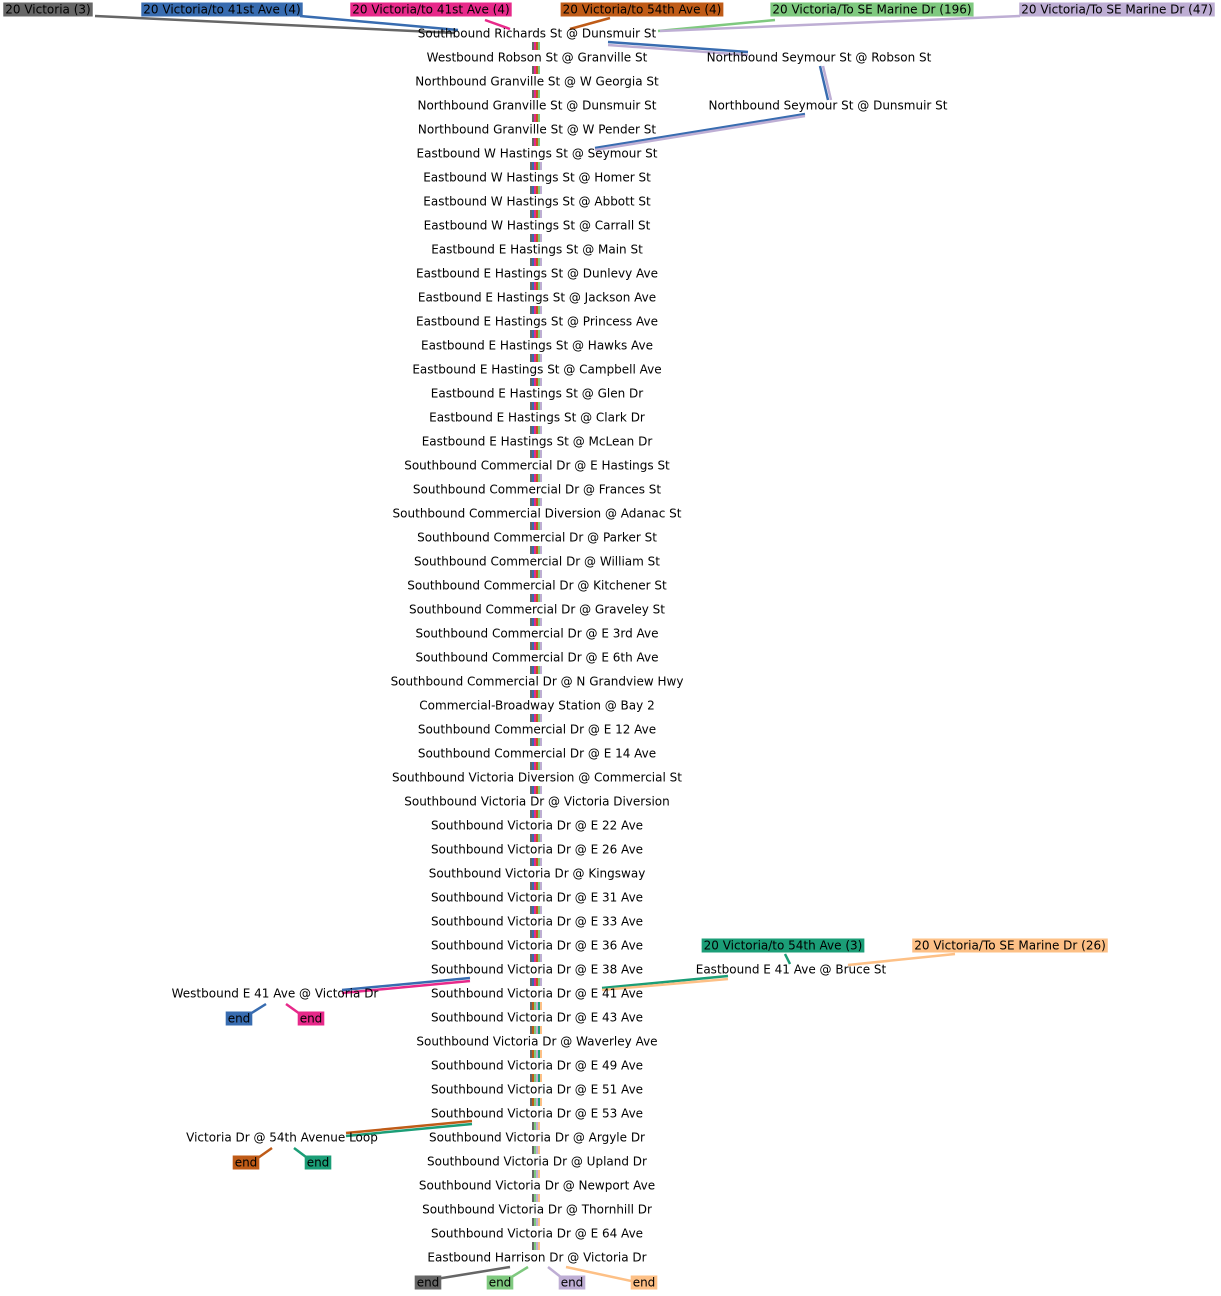 The image size is (1221, 1296). Describe the element at coordinates (537, 298) in the screenshot. I see `stop-label: Eastbound E Hastings St @ Jackson Ave` at that location.